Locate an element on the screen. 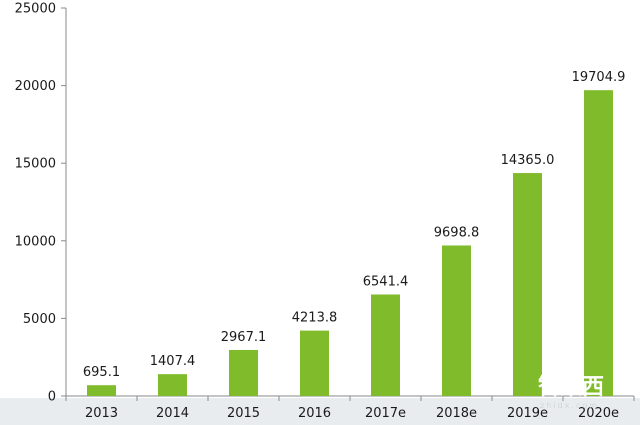  y-tick-label: 20000 is located at coordinates (35, 86).